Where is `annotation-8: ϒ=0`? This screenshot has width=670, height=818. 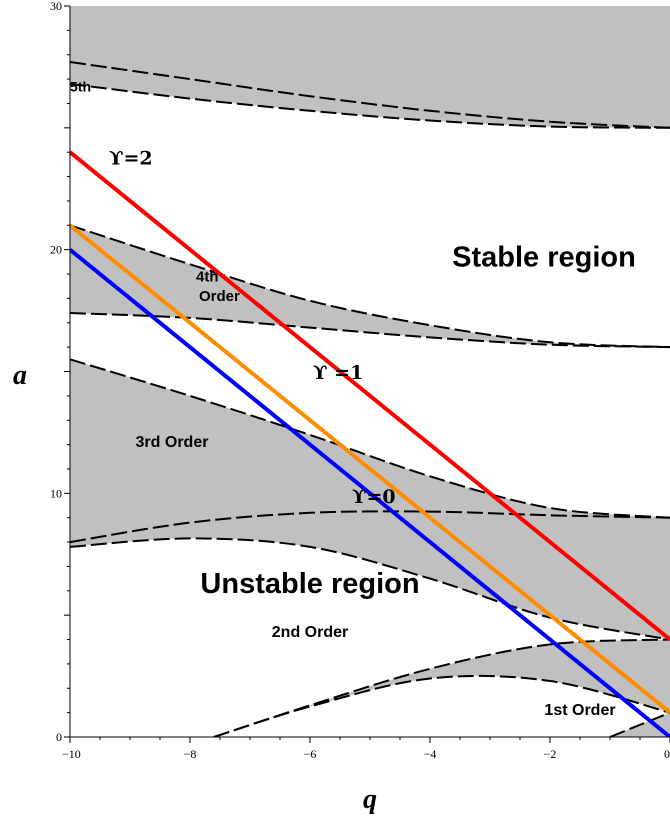
annotation-8: ϒ=0 is located at coordinates (374, 497).